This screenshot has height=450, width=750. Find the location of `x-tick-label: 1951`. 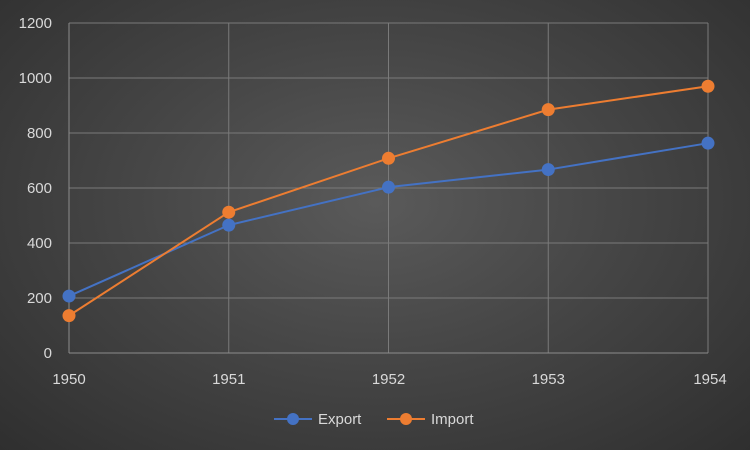

x-tick-label: 1951 is located at coordinates (228, 379).